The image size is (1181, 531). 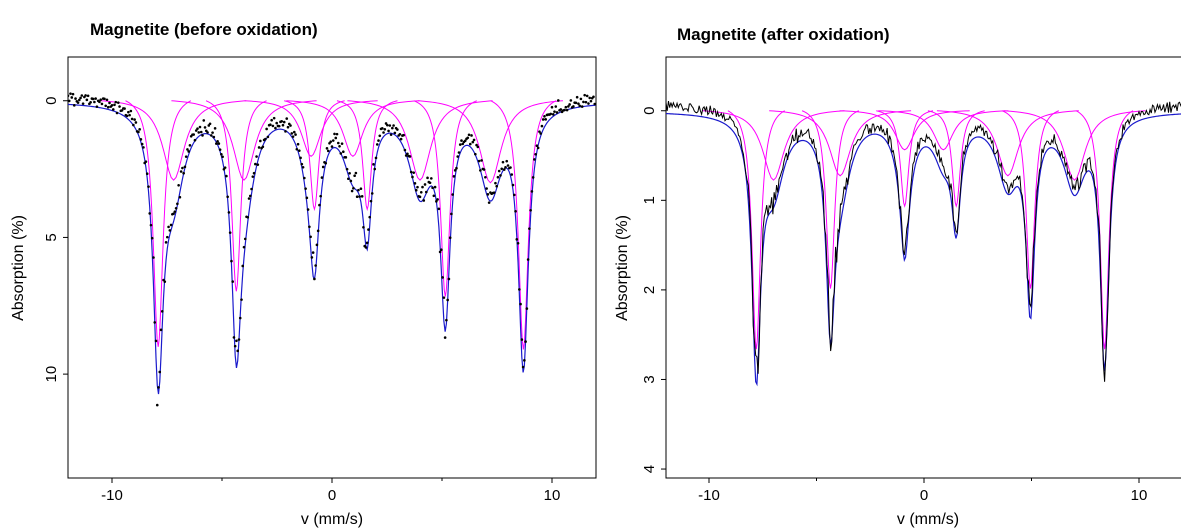 What do you see at coordinates (649, 200) in the screenshot?
I see `y-tick-label: 1` at bounding box center [649, 200].